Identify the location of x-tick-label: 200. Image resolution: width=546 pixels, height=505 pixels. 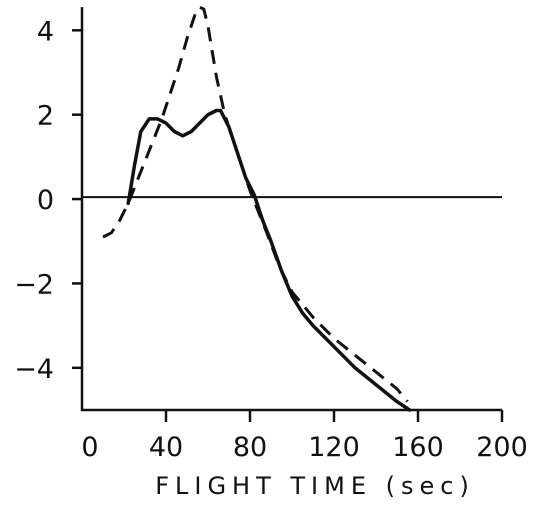
(502, 447).